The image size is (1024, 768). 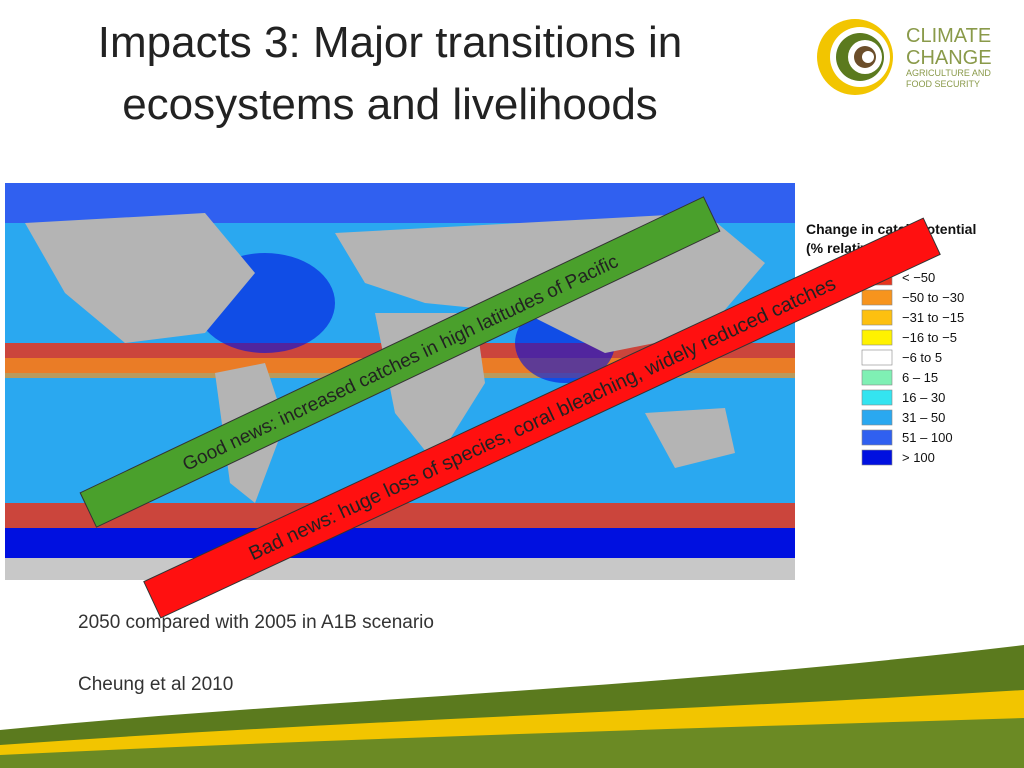 What do you see at coordinates (948, 36) in the screenshot?
I see `logo-text: CLIMATE` at bounding box center [948, 36].